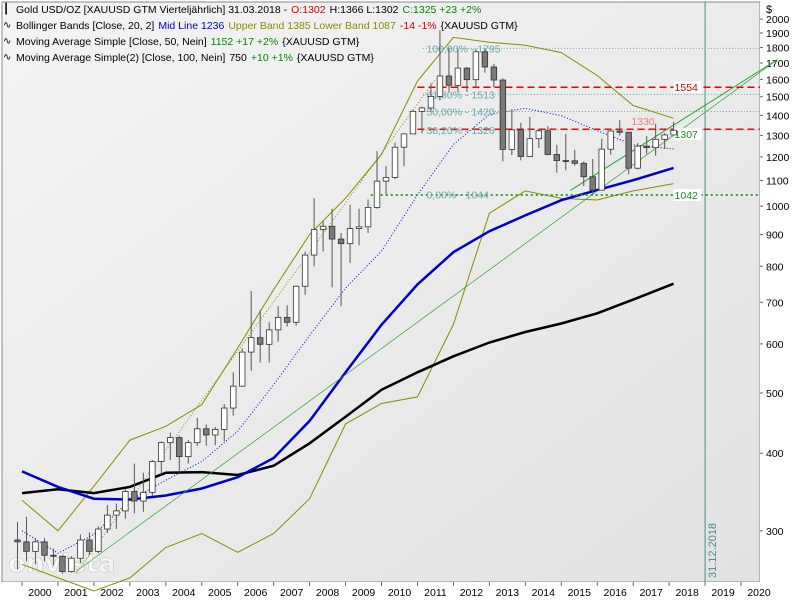 Image resolution: width=800 pixels, height=600 pixels. Describe the element at coordinates (400, 593) in the screenshot. I see `x-tick-label: 2010` at that location.